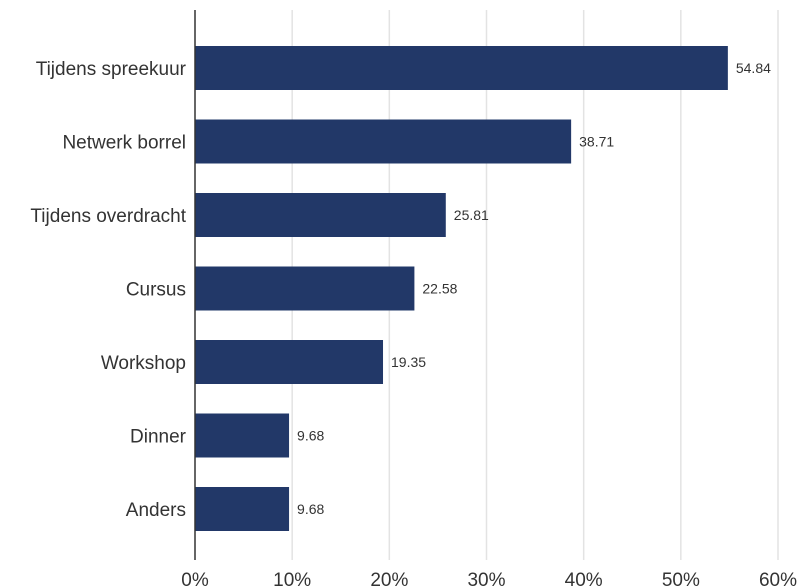  I want to click on value-label: 25.81, so click(471, 215).